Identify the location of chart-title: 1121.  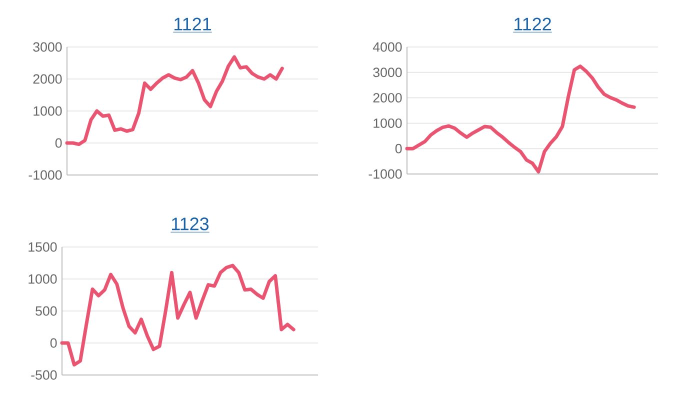
(192, 24).